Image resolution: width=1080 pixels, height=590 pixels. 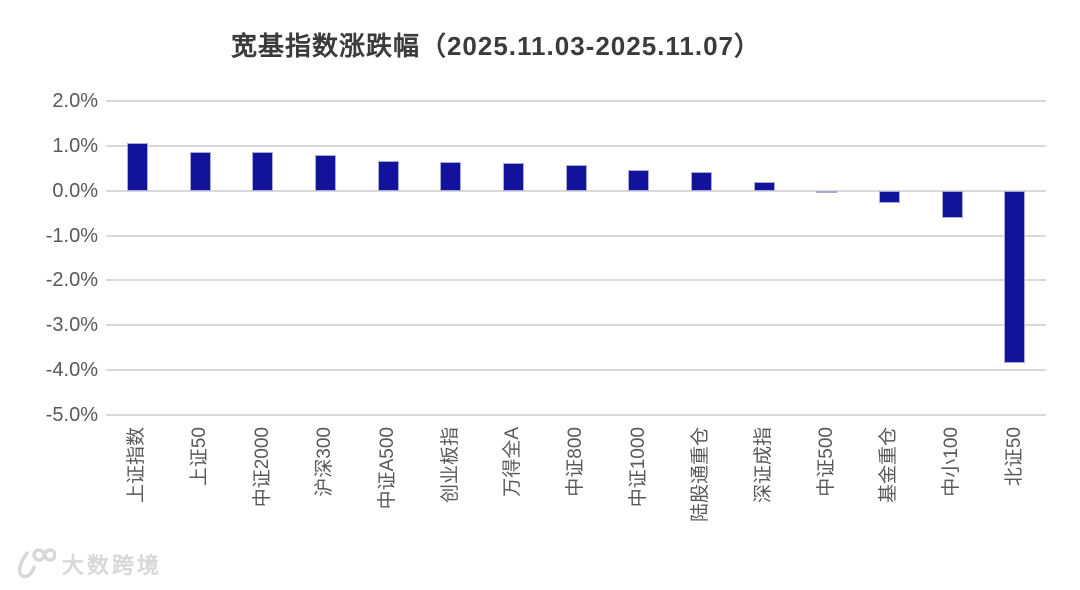 I want to click on y-axis-tick-label: -2.0%, so click(x=71, y=280).